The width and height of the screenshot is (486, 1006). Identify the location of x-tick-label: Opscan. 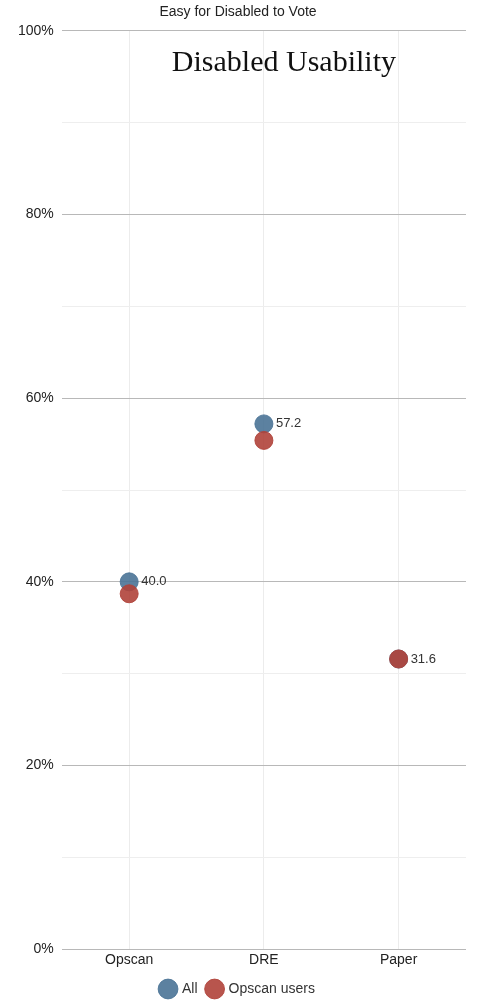
(129, 959).